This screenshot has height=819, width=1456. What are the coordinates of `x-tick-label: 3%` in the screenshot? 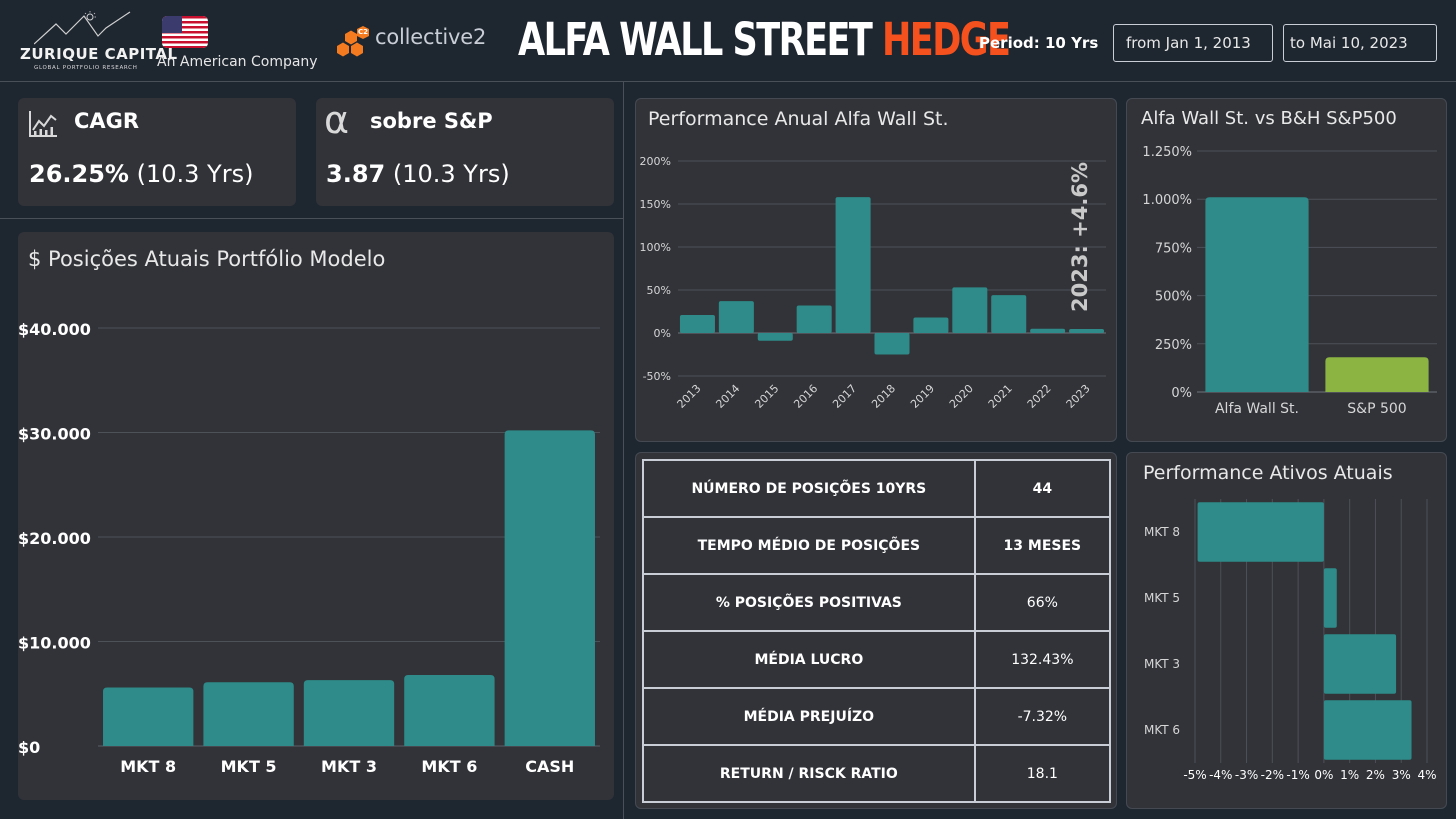 It's located at (1401, 775).